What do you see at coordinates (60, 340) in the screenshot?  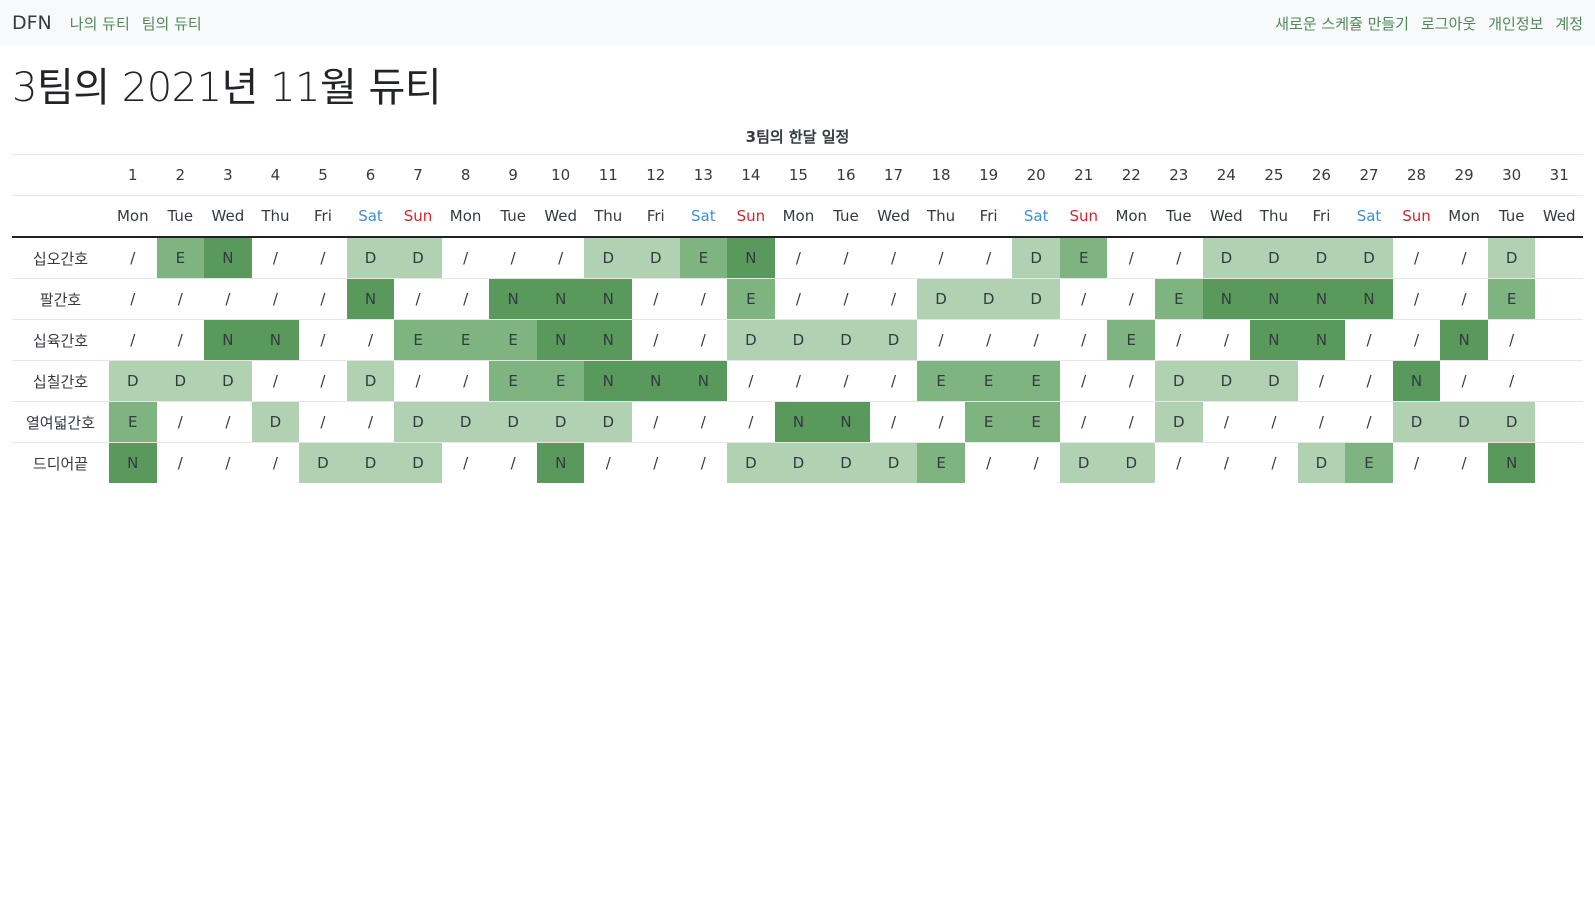 I see `nurse-name: 십육간호` at bounding box center [60, 340].